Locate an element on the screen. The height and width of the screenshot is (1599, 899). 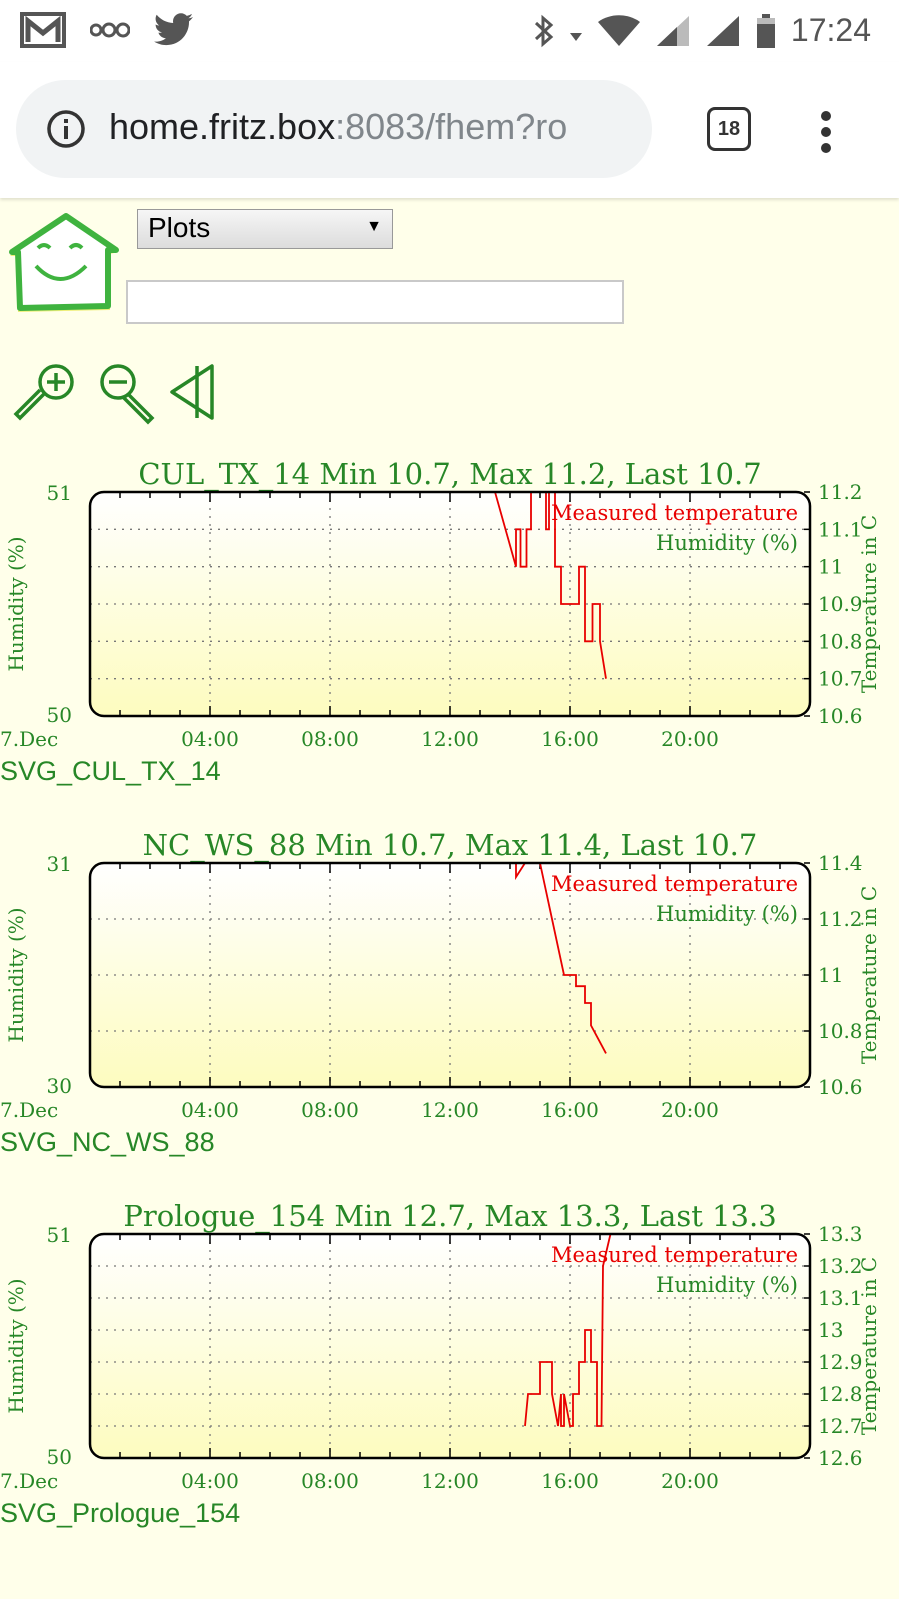
data-lines is located at coordinates (568, 1330).